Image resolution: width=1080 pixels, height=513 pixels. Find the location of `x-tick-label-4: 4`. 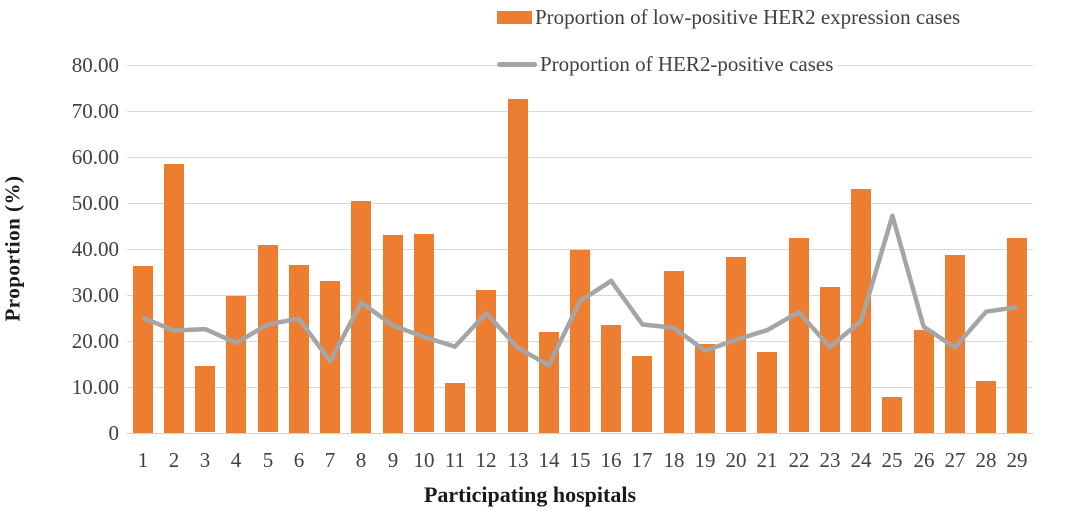

x-tick-label-4: 4 is located at coordinates (236, 460).